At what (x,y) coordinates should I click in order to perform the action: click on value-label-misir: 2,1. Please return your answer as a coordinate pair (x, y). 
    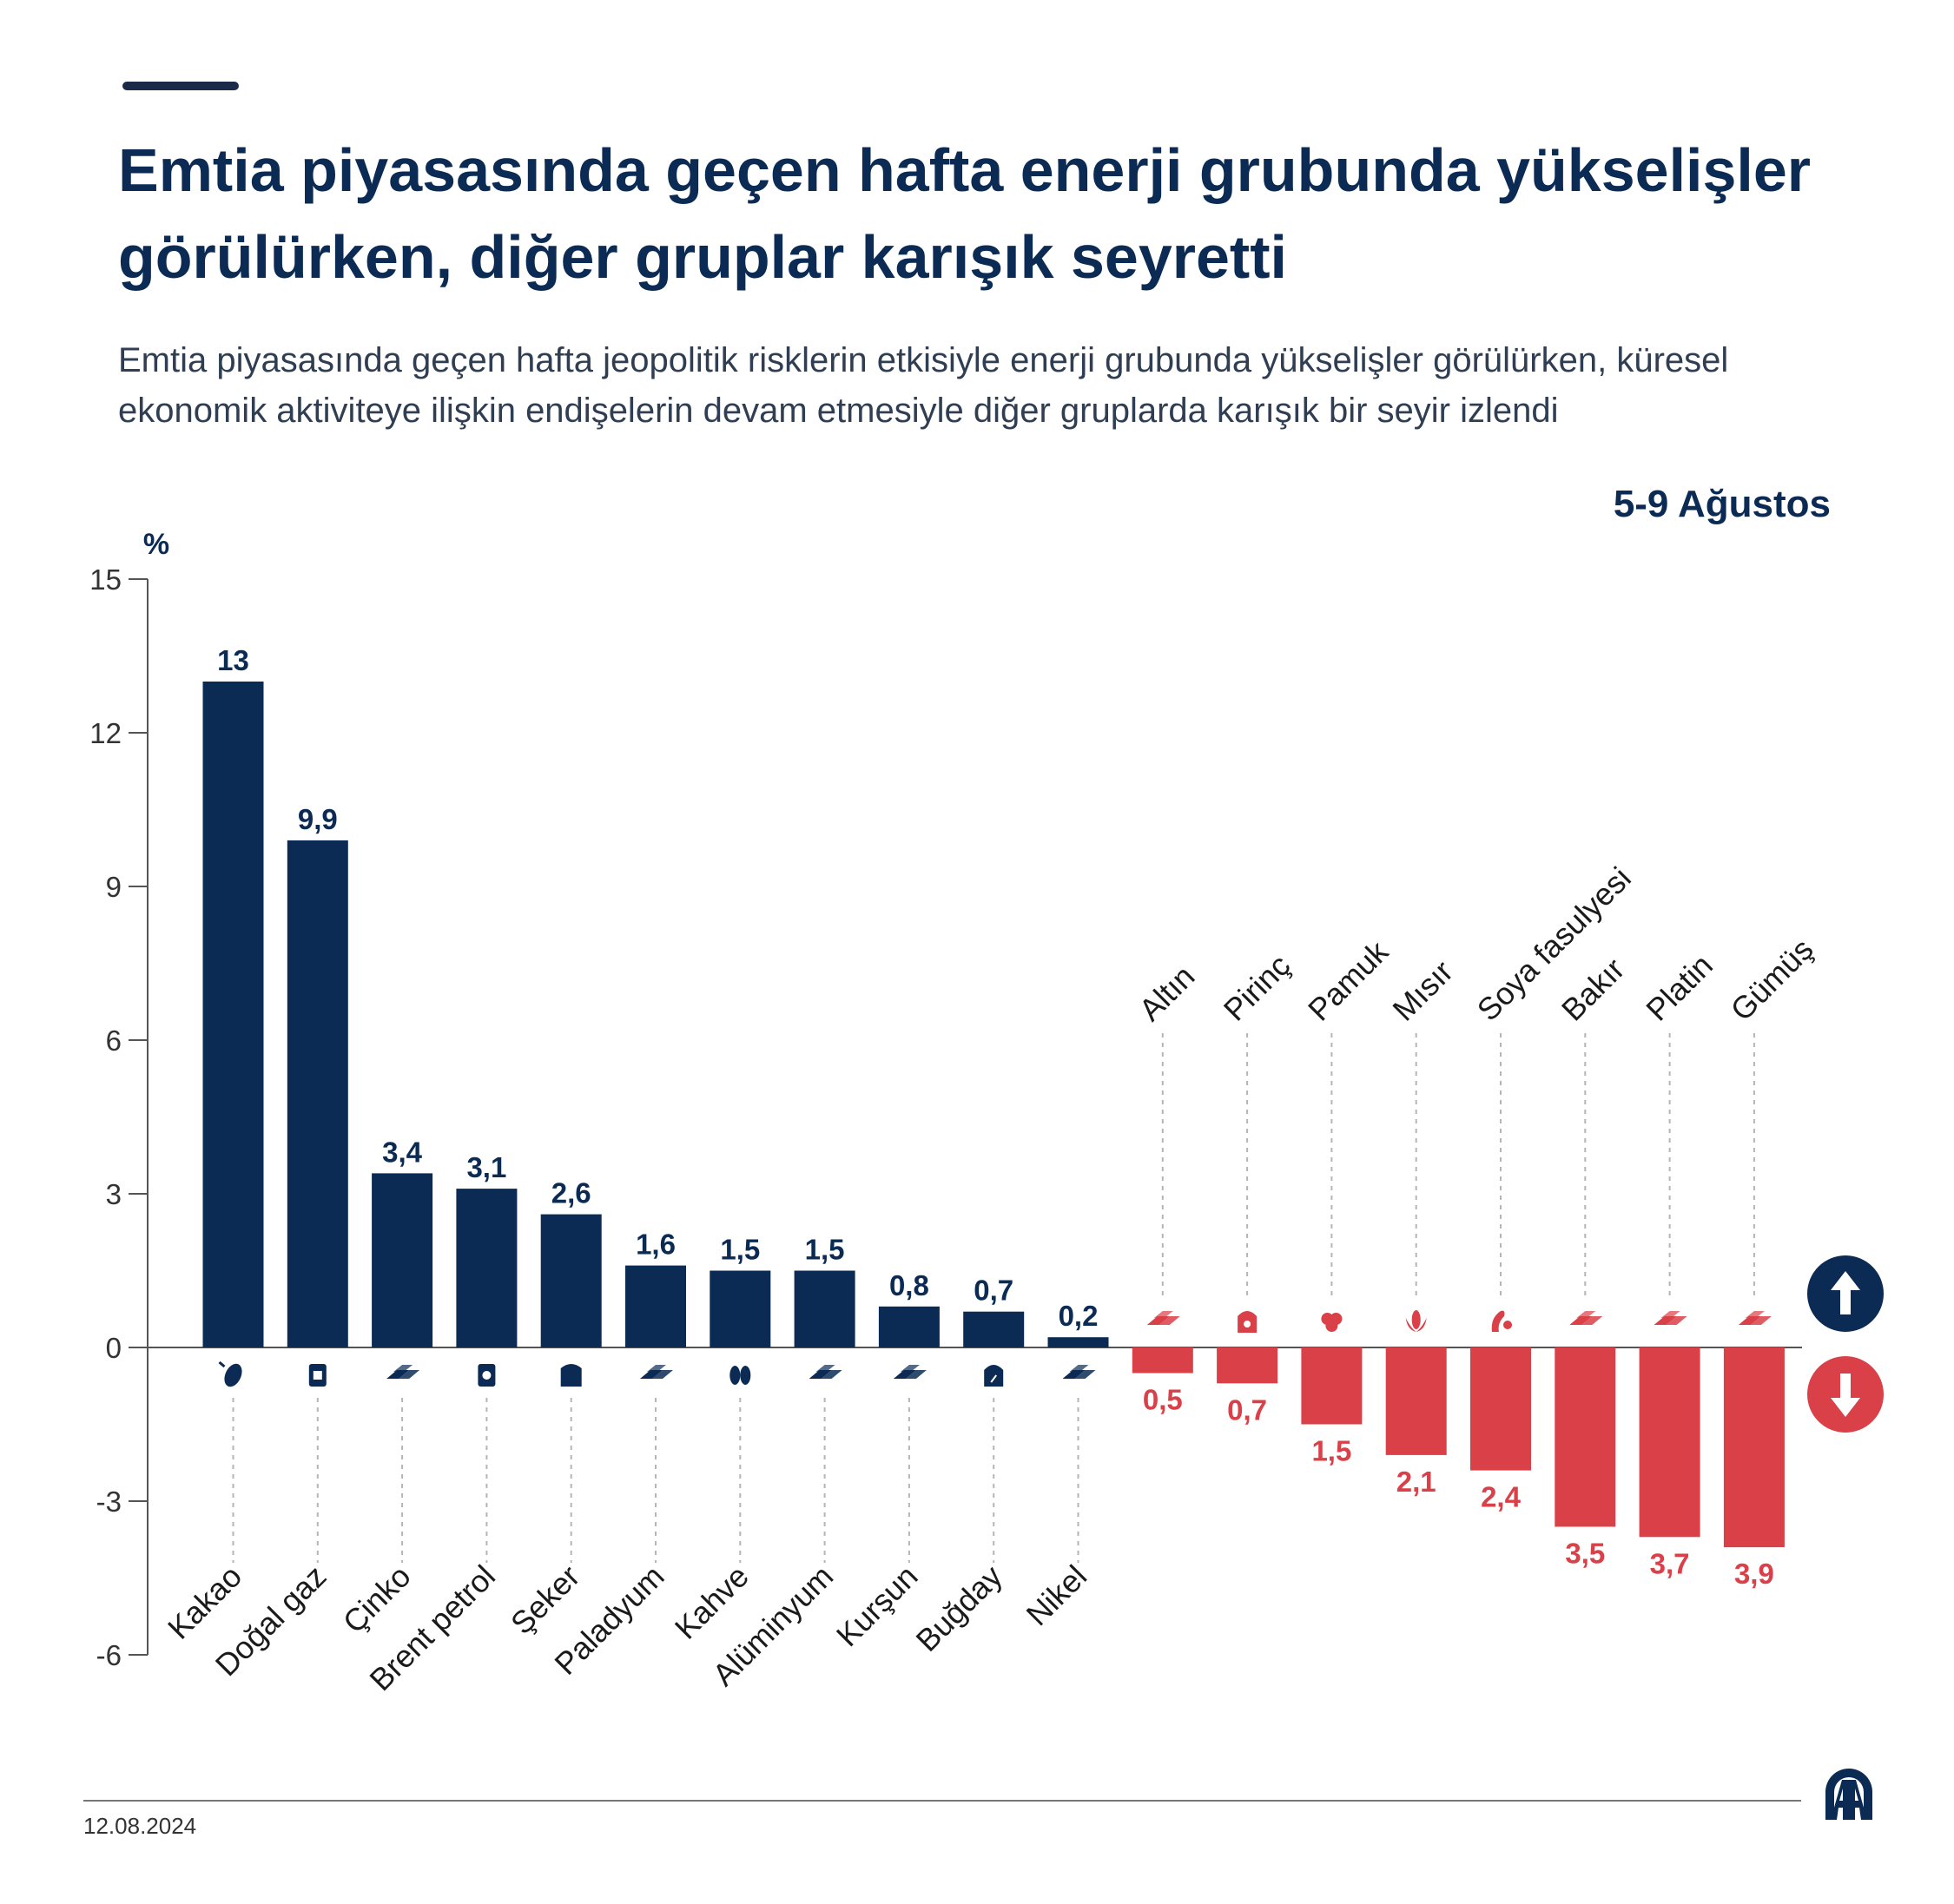
    Looking at the image, I should click on (1416, 1482).